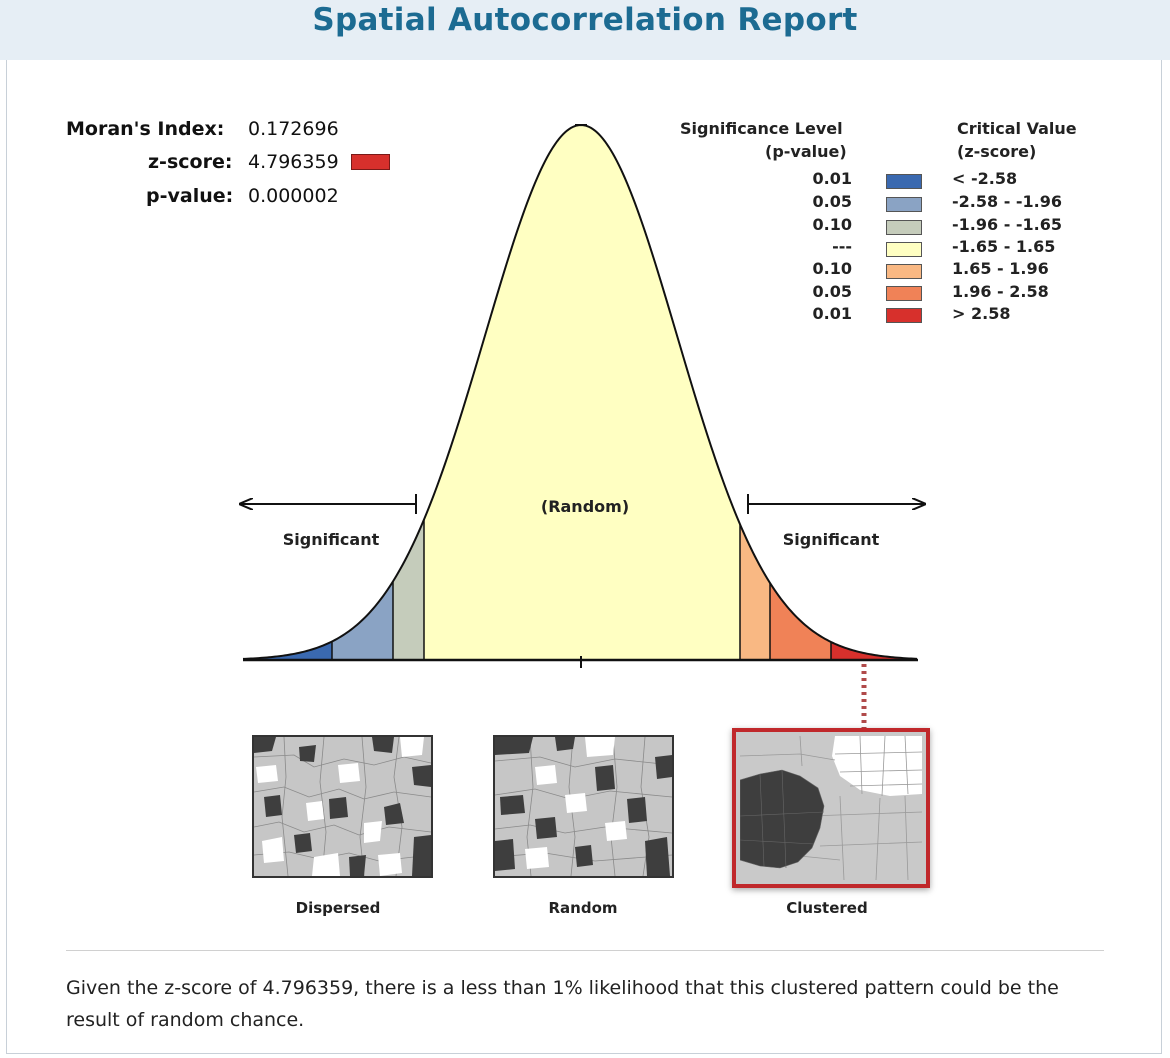 This screenshot has width=1170, height=1058. I want to click on legend-zscore: 1.96 - 2.58, so click(1000, 291).